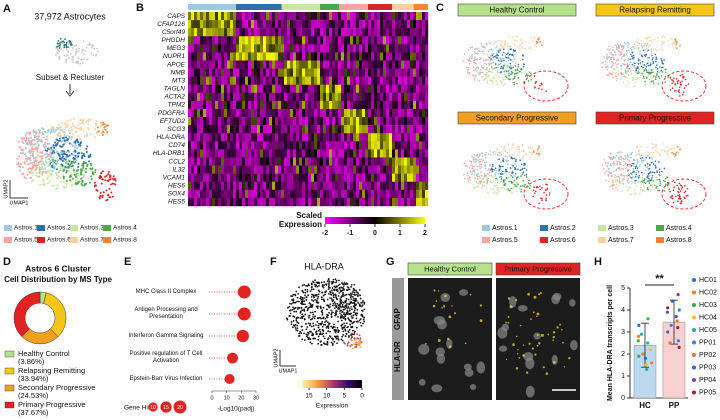  What do you see at coordinates (173, 121) in the screenshot?
I see `gene-label: EFTUD2` at bounding box center [173, 121].